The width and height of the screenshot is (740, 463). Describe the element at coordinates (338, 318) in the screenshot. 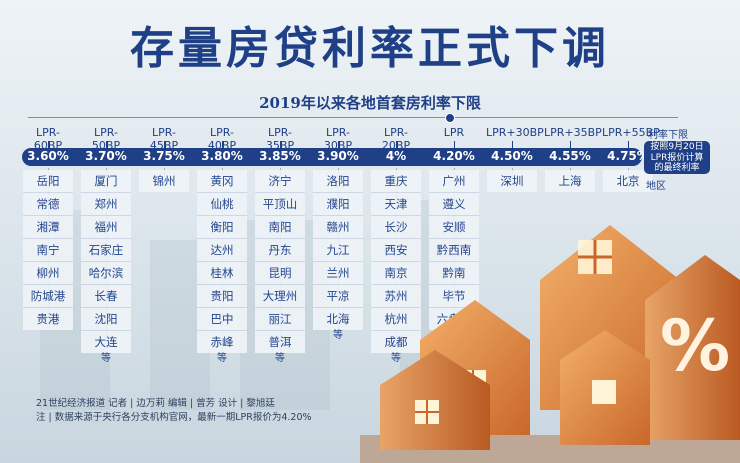

I see `city-name: 北海` at that location.